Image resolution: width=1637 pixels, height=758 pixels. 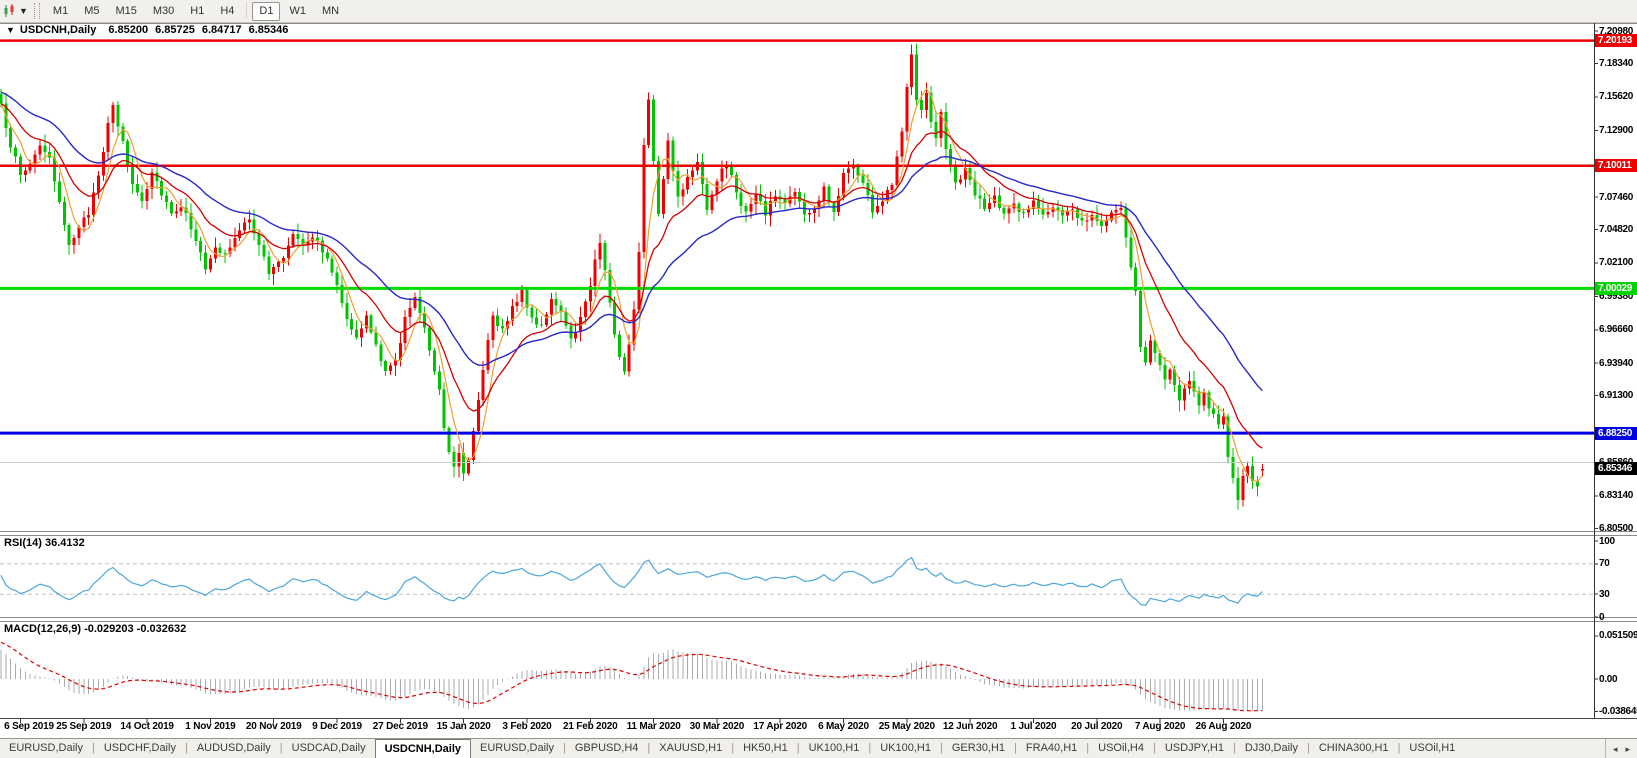 I want to click on timeframe-button-h1: H1, so click(x=197, y=10).